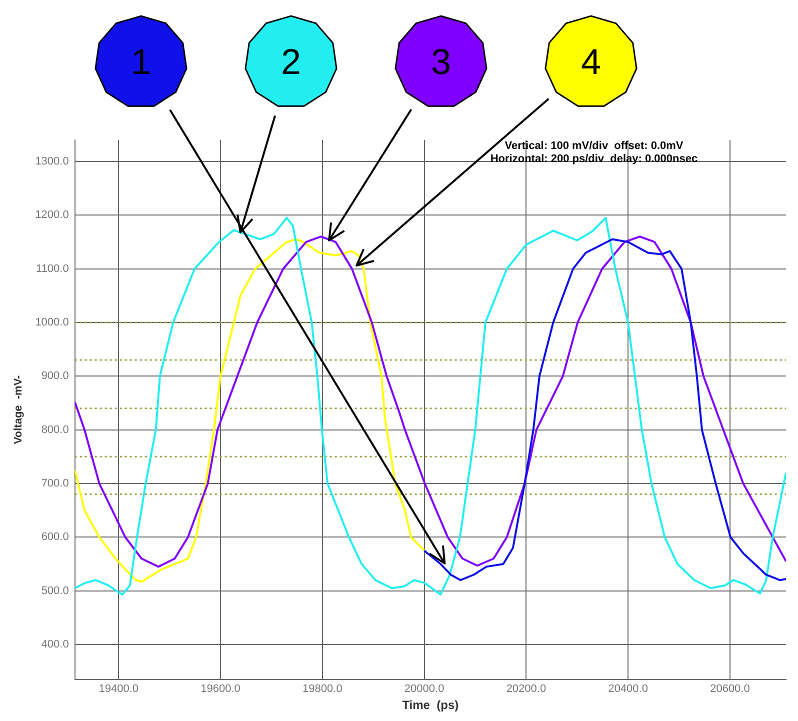 Image resolution: width=798 pixels, height=721 pixels. What do you see at coordinates (591, 61) in the screenshot?
I see `annotation: 4` at bounding box center [591, 61].